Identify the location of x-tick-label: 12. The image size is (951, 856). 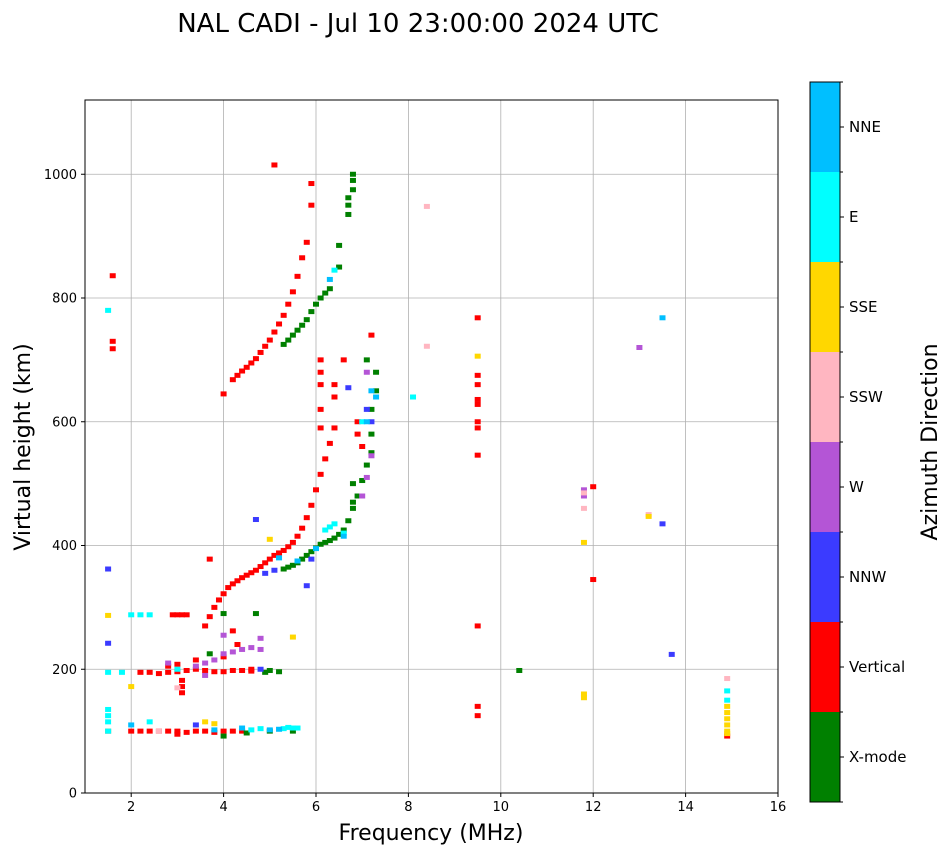
(593, 807).